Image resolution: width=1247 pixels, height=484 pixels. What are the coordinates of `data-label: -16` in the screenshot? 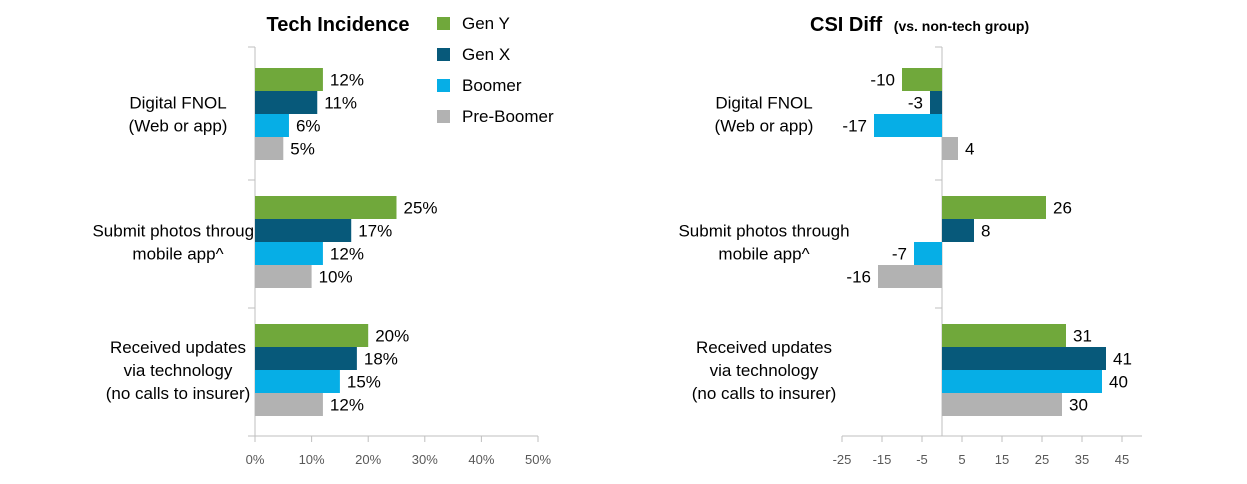 It's located at (858, 277).